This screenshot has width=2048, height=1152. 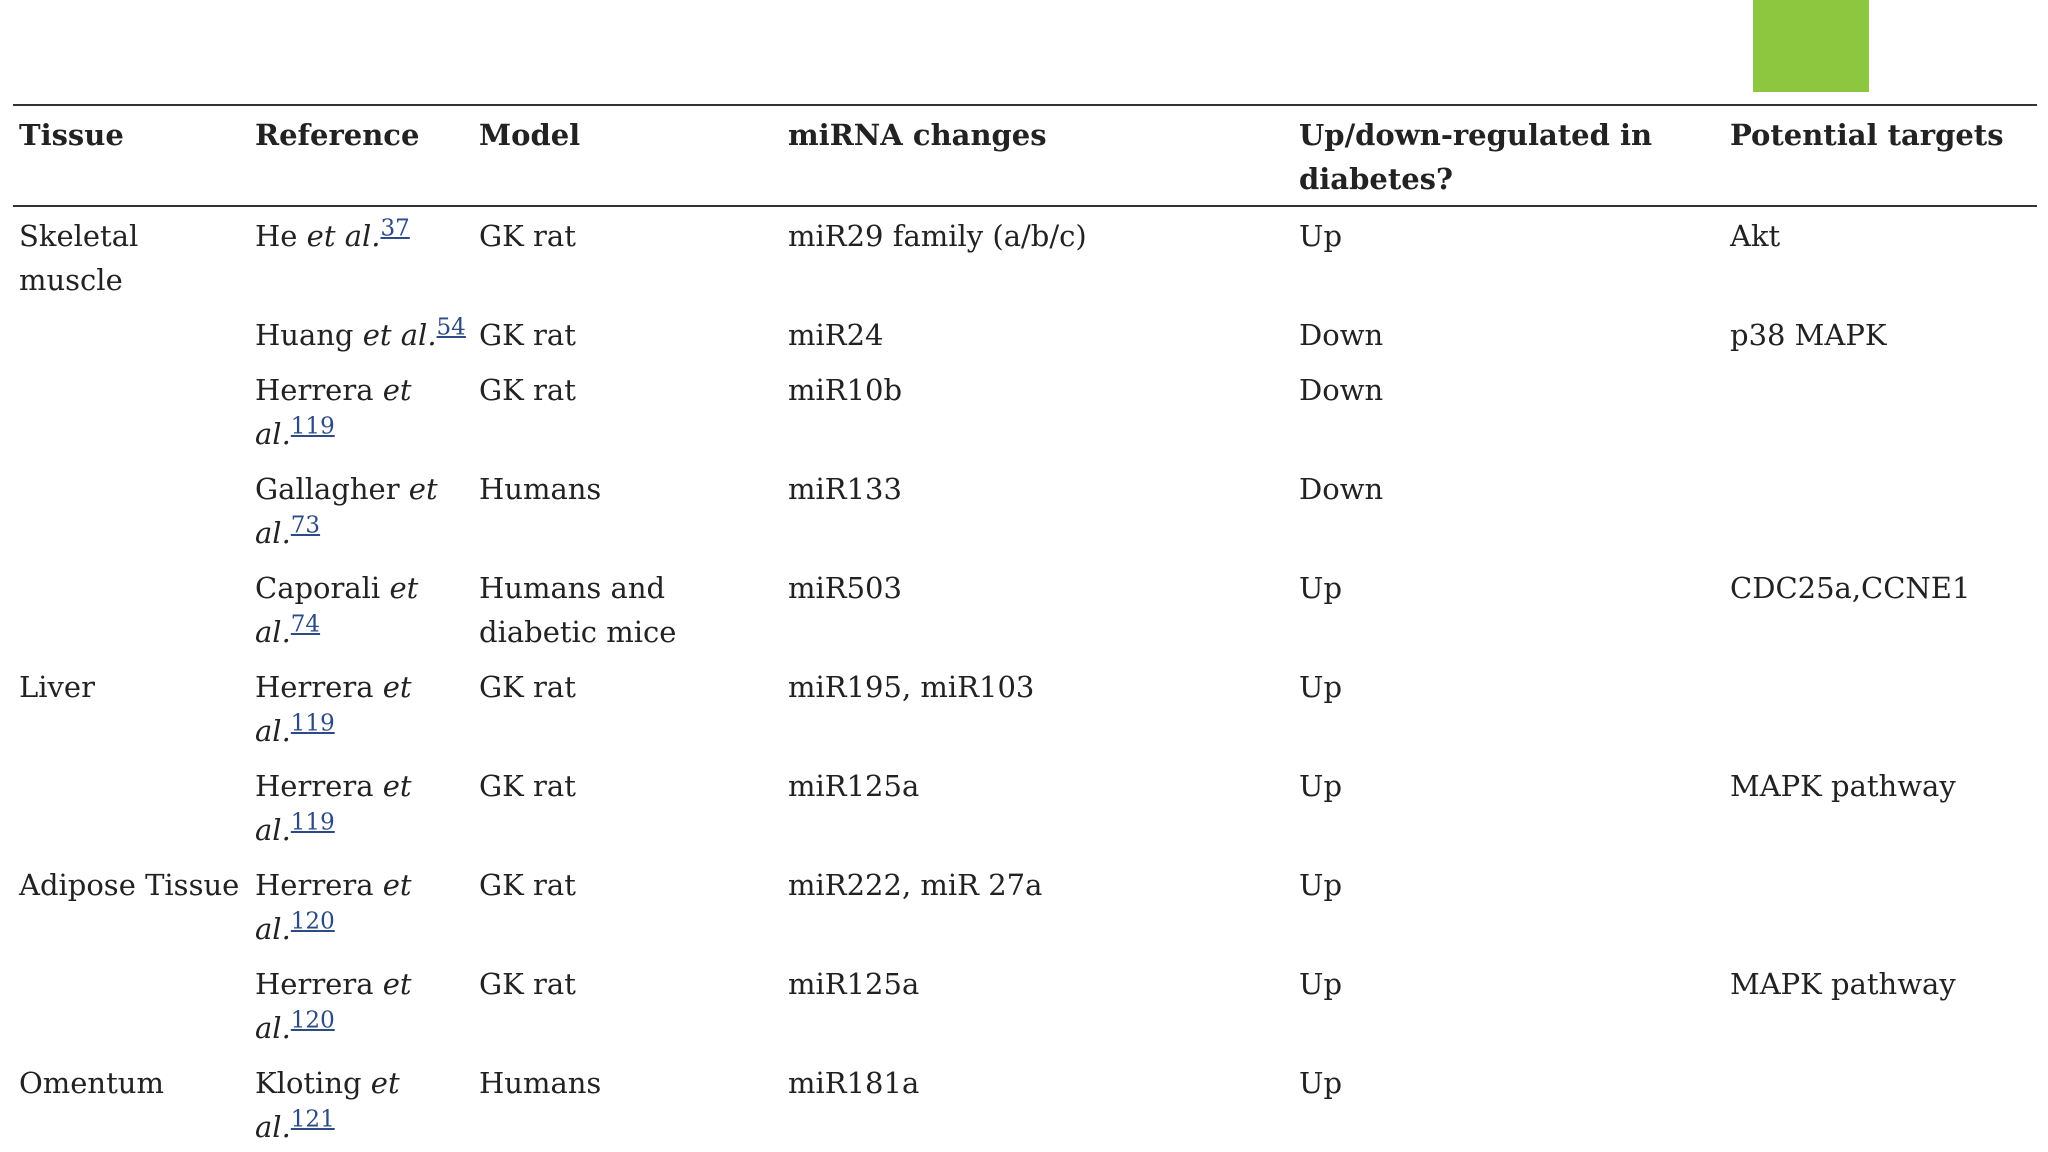 What do you see at coordinates (836, 335) in the screenshot?
I see `cell-mirna-changes: miR24` at bounding box center [836, 335].